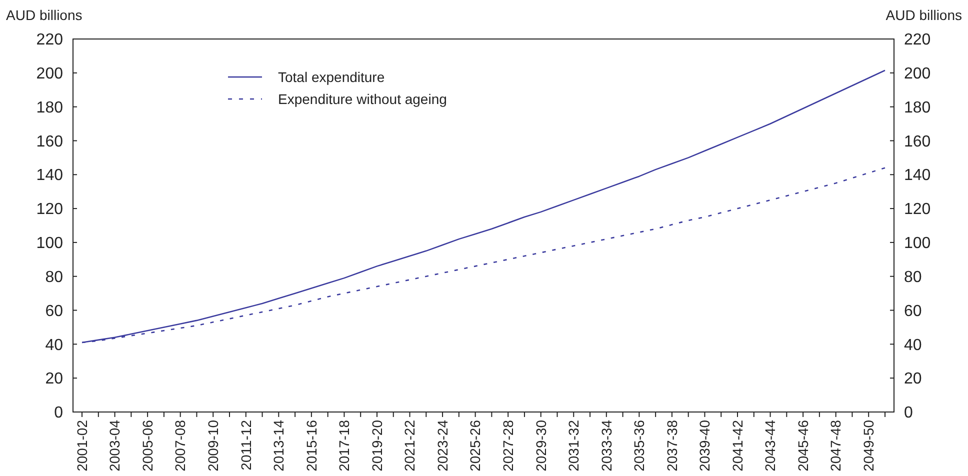 The width and height of the screenshot is (968, 476). I want to click on y-tick-label: 60, so click(54, 311).